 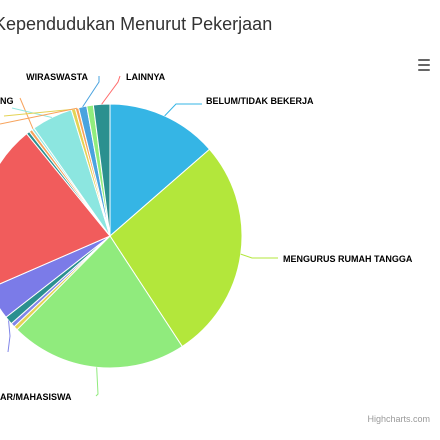 I want to click on connector-pelajar, so click(x=97, y=382).